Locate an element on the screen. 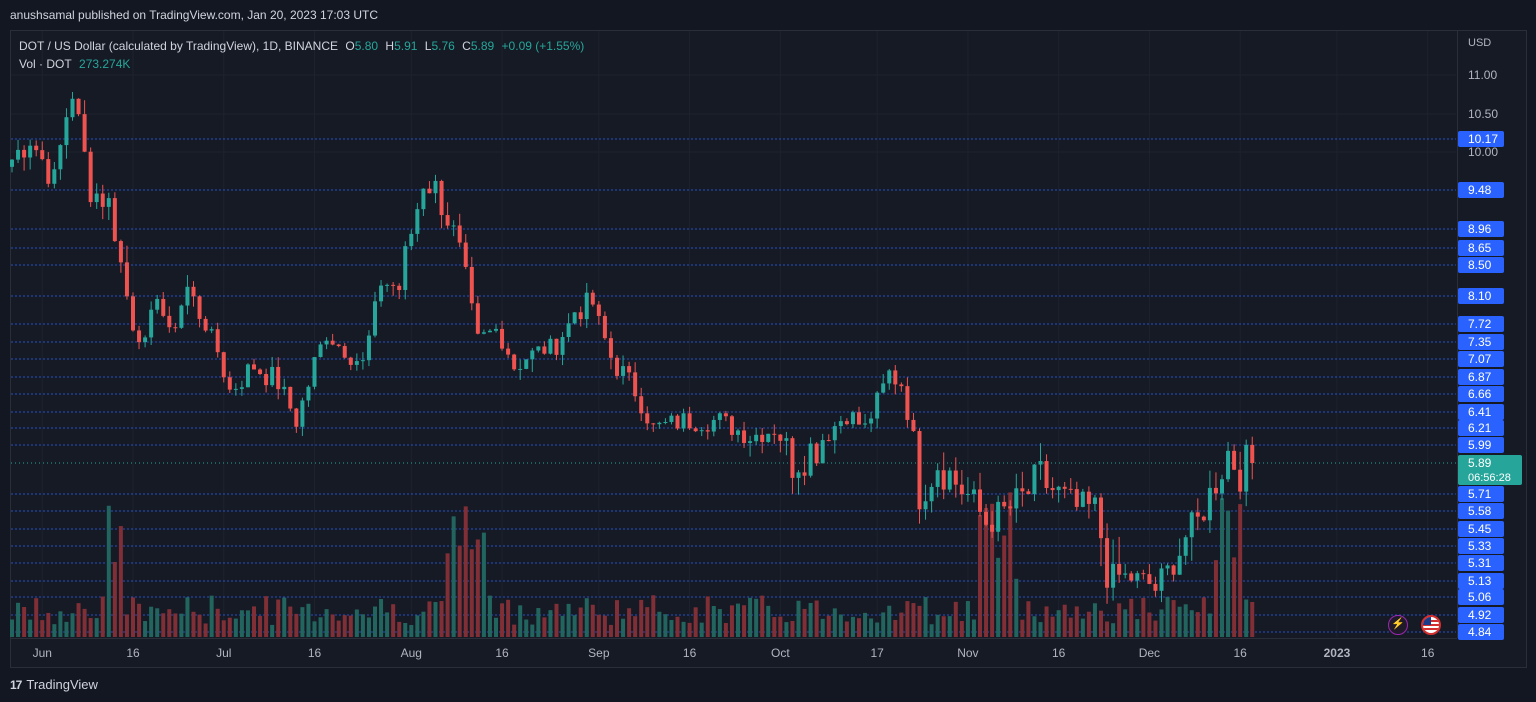 This screenshot has width=1536, height=702. price-tag-label: 5.06 is located at coordinates (1480, 597).